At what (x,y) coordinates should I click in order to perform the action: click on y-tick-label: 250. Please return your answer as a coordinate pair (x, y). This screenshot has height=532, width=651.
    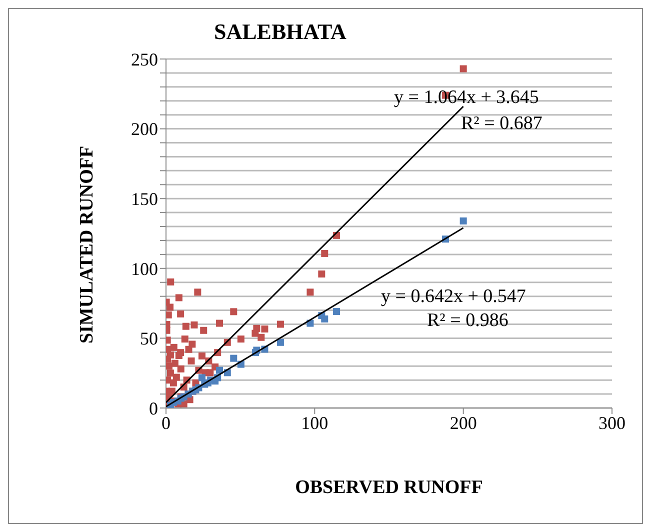
    Looking at the image, I should click on (144, 59).